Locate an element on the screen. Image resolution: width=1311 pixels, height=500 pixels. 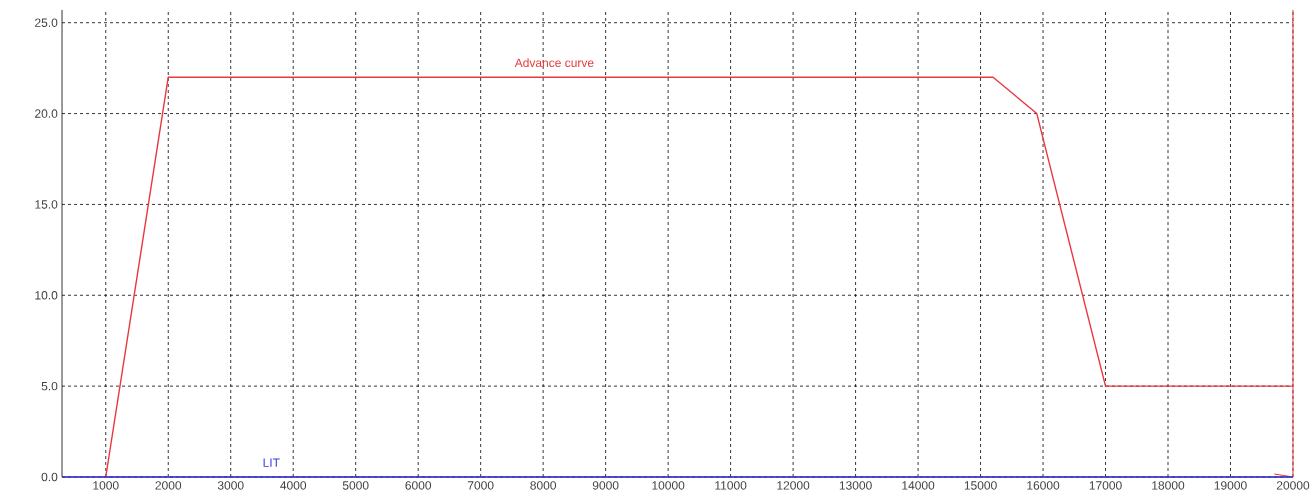
x-tick-label: 9000 is located at coordinates (605, 485).